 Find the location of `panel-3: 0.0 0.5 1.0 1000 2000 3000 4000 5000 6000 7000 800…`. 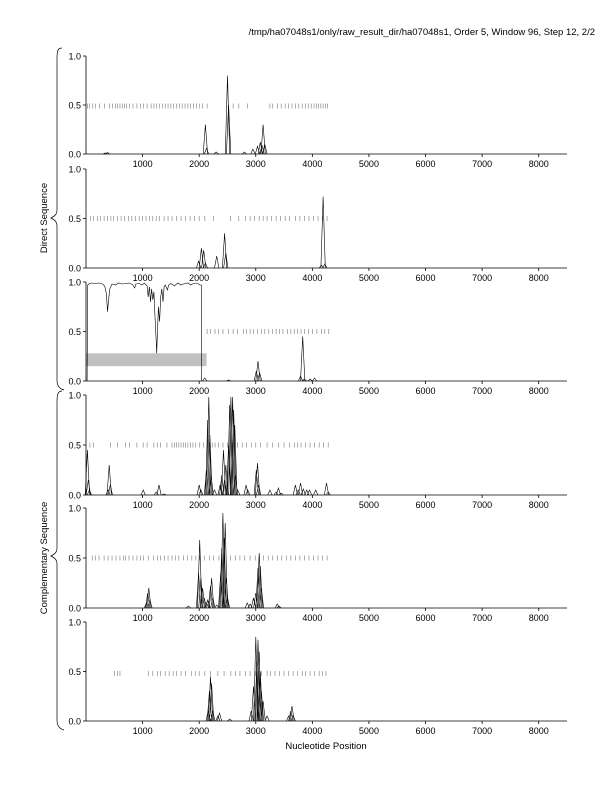

panel-3: 0.0 0.5 1.0 1000 2000 3000 4000 5000 6000 7000 800… is located at coordinates (317, 337).